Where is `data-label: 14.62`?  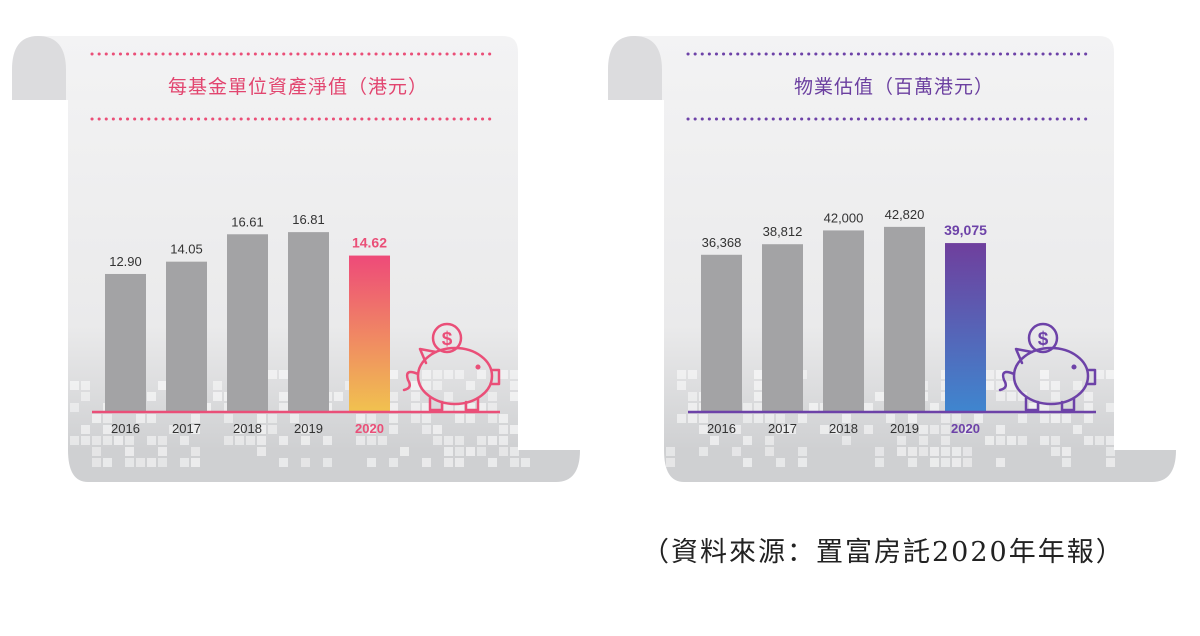
data-label: 14.62 is located at coordinates (369, 243).